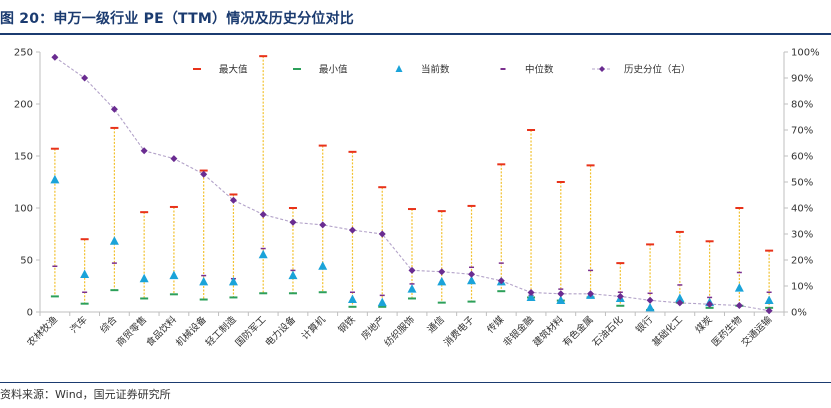  What do you see at coordinates (415, 382) in the screenshot?
I see `footer-rule` at bounding box center [415, 382].